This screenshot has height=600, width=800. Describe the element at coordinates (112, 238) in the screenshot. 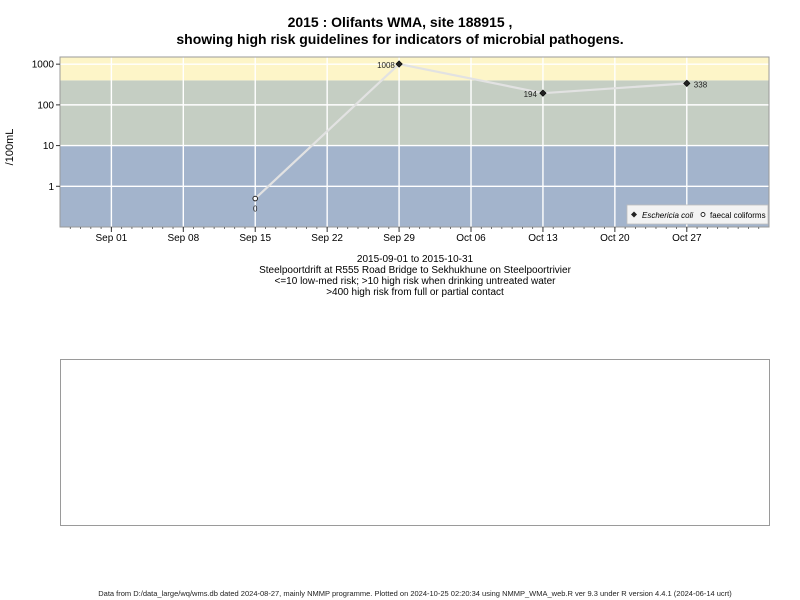

I see `x-tick-label-0: Sep 01` at that location.